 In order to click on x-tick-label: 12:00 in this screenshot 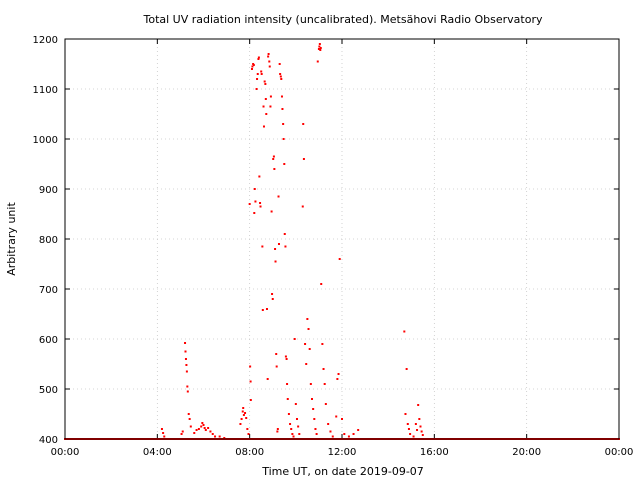, I will do `click(342, 452)`.